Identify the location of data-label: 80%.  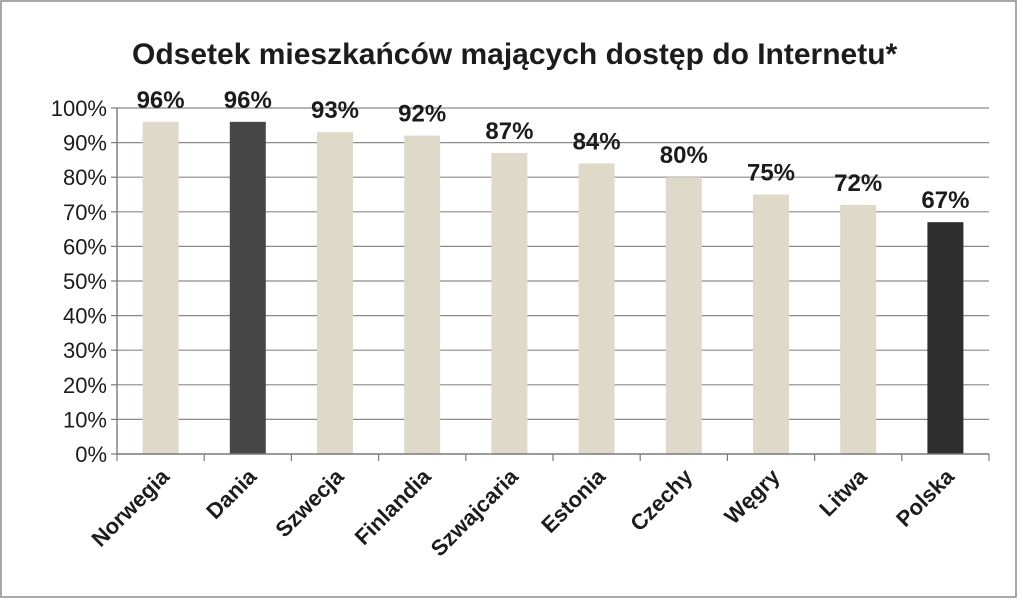
(684, 155).